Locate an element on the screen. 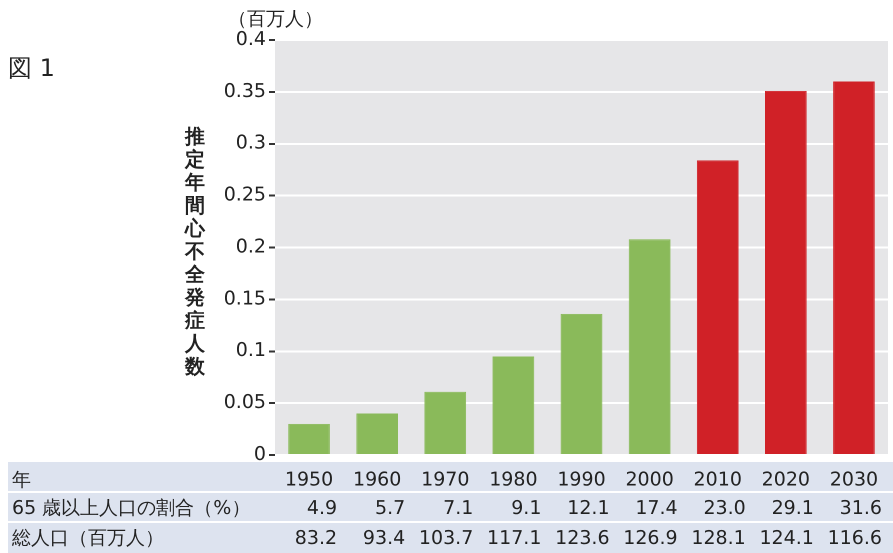  text: 65 歳以上人口の割合（%） is located at coordinates (132, 508).